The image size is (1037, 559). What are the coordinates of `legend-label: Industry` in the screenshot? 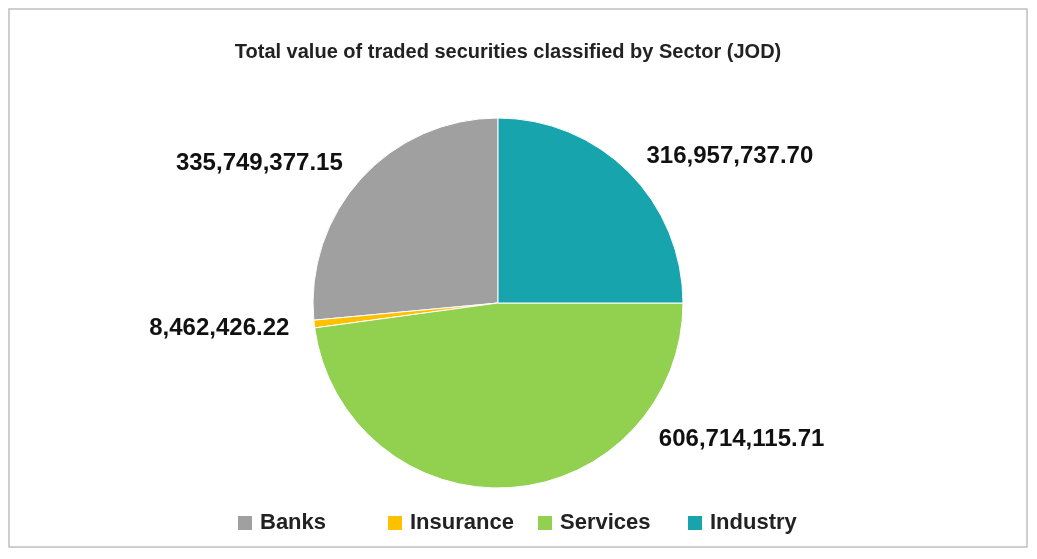 It's located at (754, 521).